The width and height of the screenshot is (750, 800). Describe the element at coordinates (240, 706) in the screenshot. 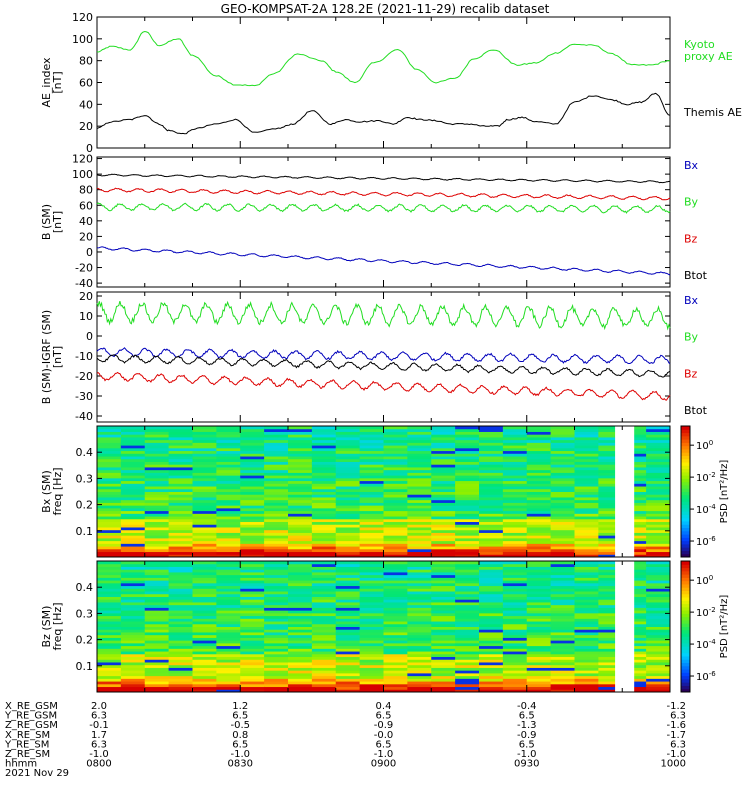

I see `orbit-cell: 1.2` at that location.